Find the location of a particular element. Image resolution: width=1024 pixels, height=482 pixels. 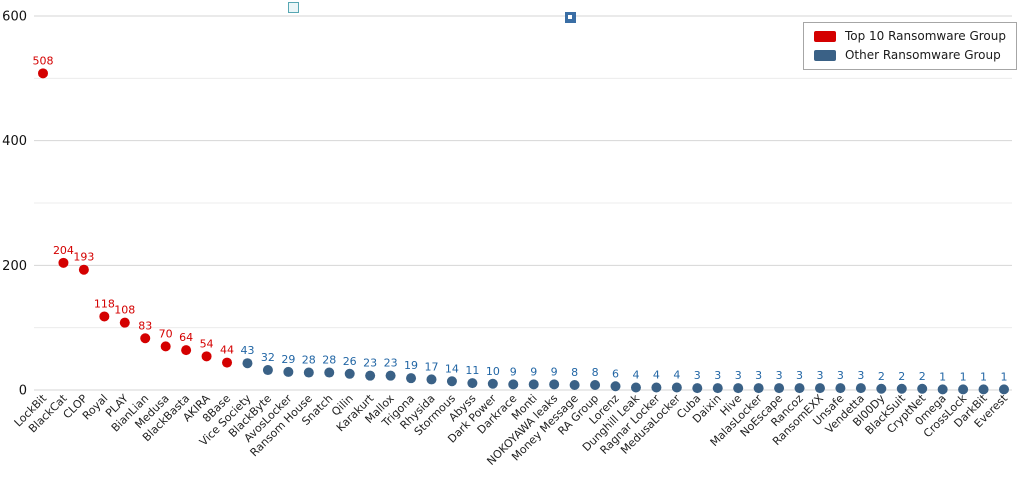

y-axis-tick-label: 600 is located at coordinates (14, 17).